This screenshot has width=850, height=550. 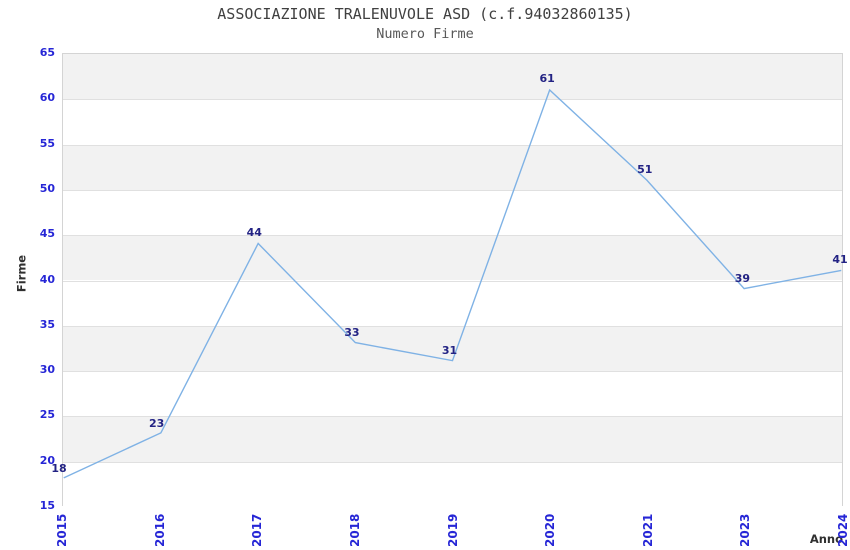 What do you see at coordinates (354, 530) in the screenshot?
I see `x-tick-label: 2018` at bounding box center [354, 530].